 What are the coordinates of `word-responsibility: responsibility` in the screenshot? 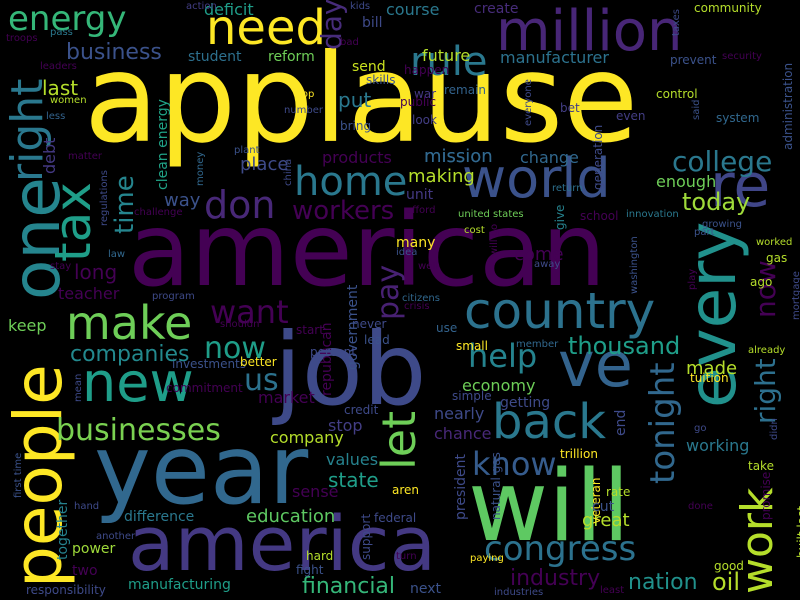 It's located at (66, 590).